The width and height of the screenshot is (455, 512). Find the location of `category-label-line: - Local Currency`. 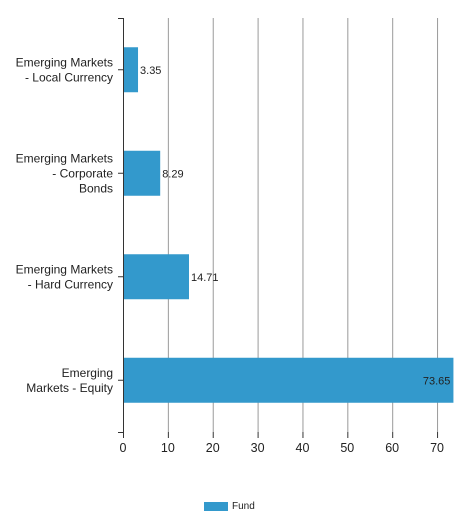

category-label-line: - Local Currency is located at coordinates (69, 77).